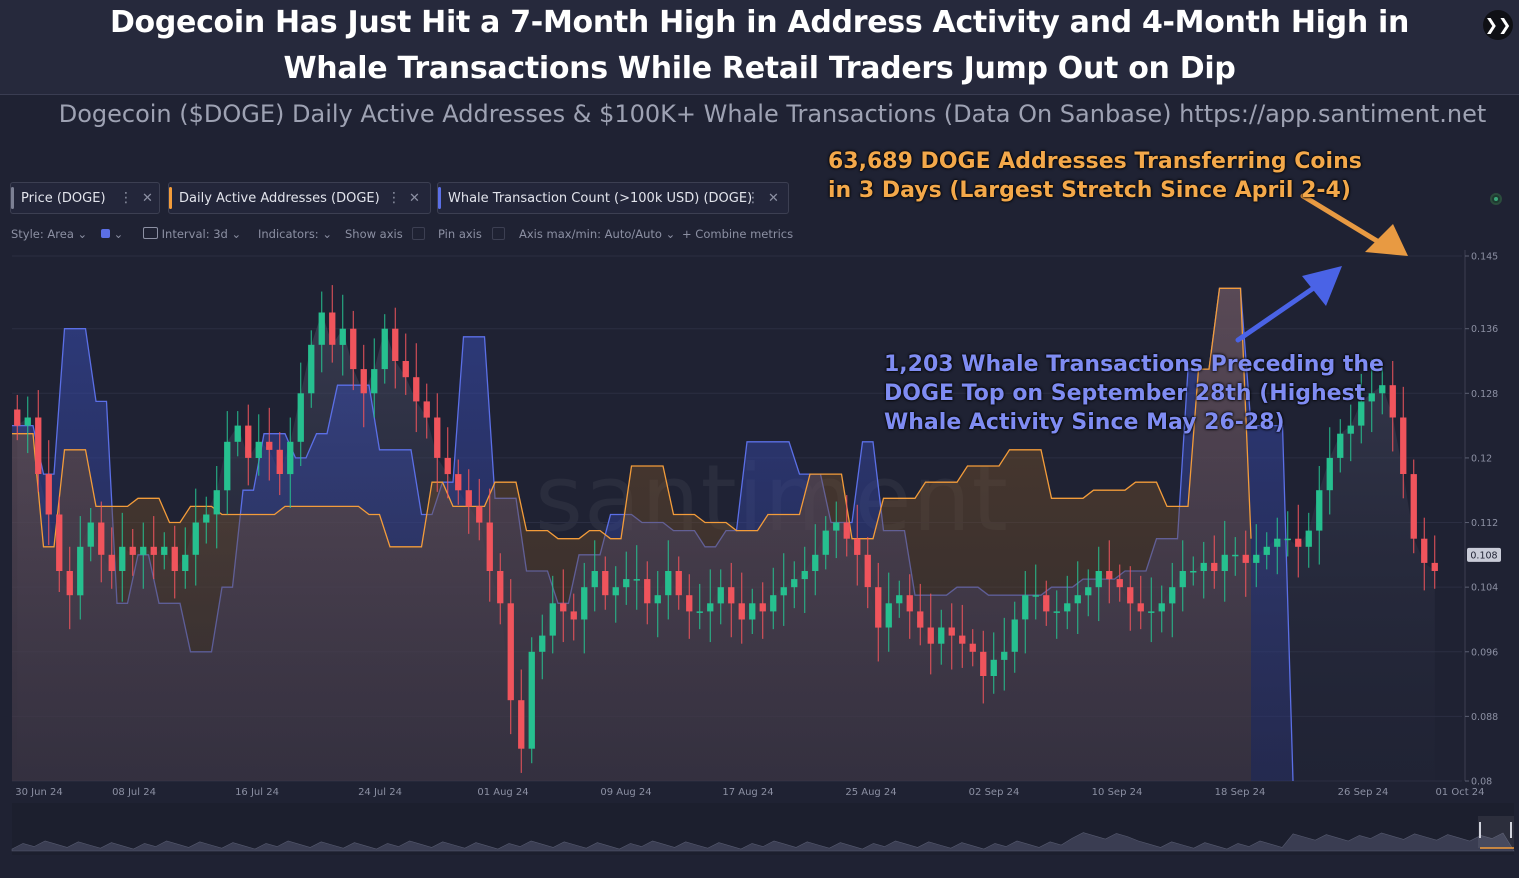 The height and width of the screenshot is (878, 1519). Describe the element at coordinates (439, 198) in the screenshot. I see `metric-color-bar` at that location.